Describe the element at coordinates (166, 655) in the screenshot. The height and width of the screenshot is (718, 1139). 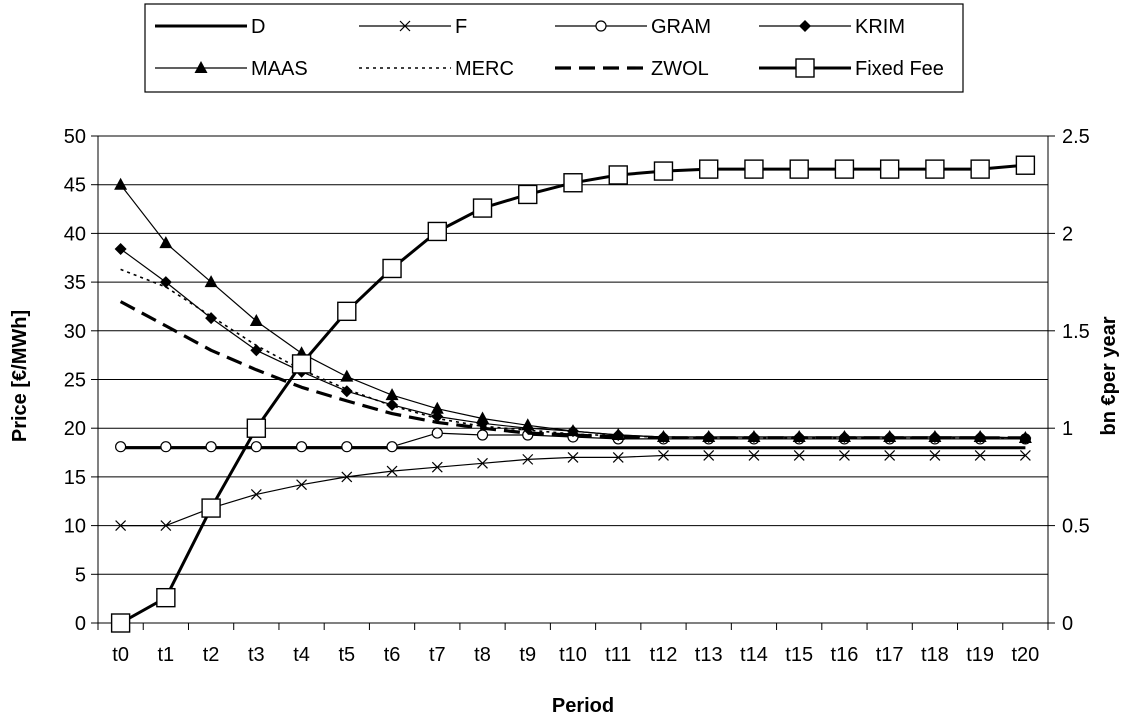
I see `x-tick-label: t1` at that location.